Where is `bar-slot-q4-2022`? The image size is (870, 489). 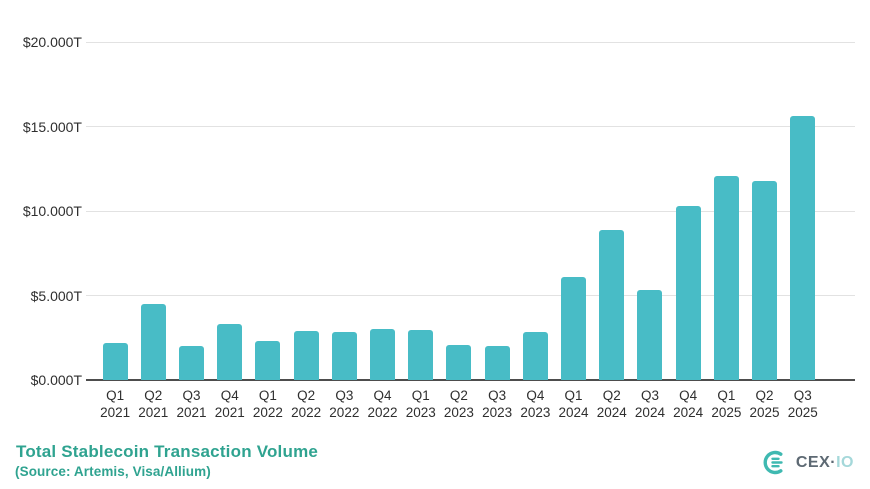 bar-slot-q4-2022 is located at coordinates (382, 211).